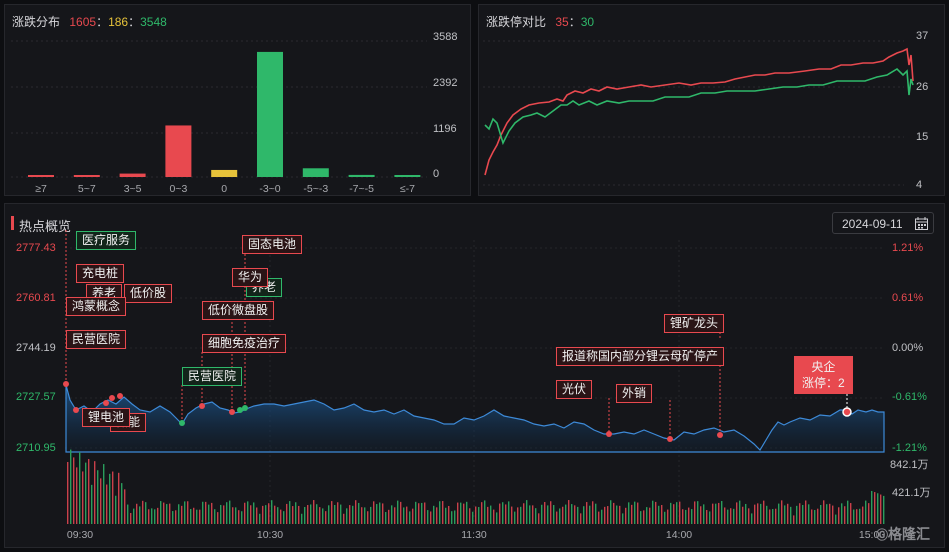  What do you see at coordinates (238, 310) in the screenshot?
I see `hotspot-tag: 低价微盘股` at bounding box center [238, 310].